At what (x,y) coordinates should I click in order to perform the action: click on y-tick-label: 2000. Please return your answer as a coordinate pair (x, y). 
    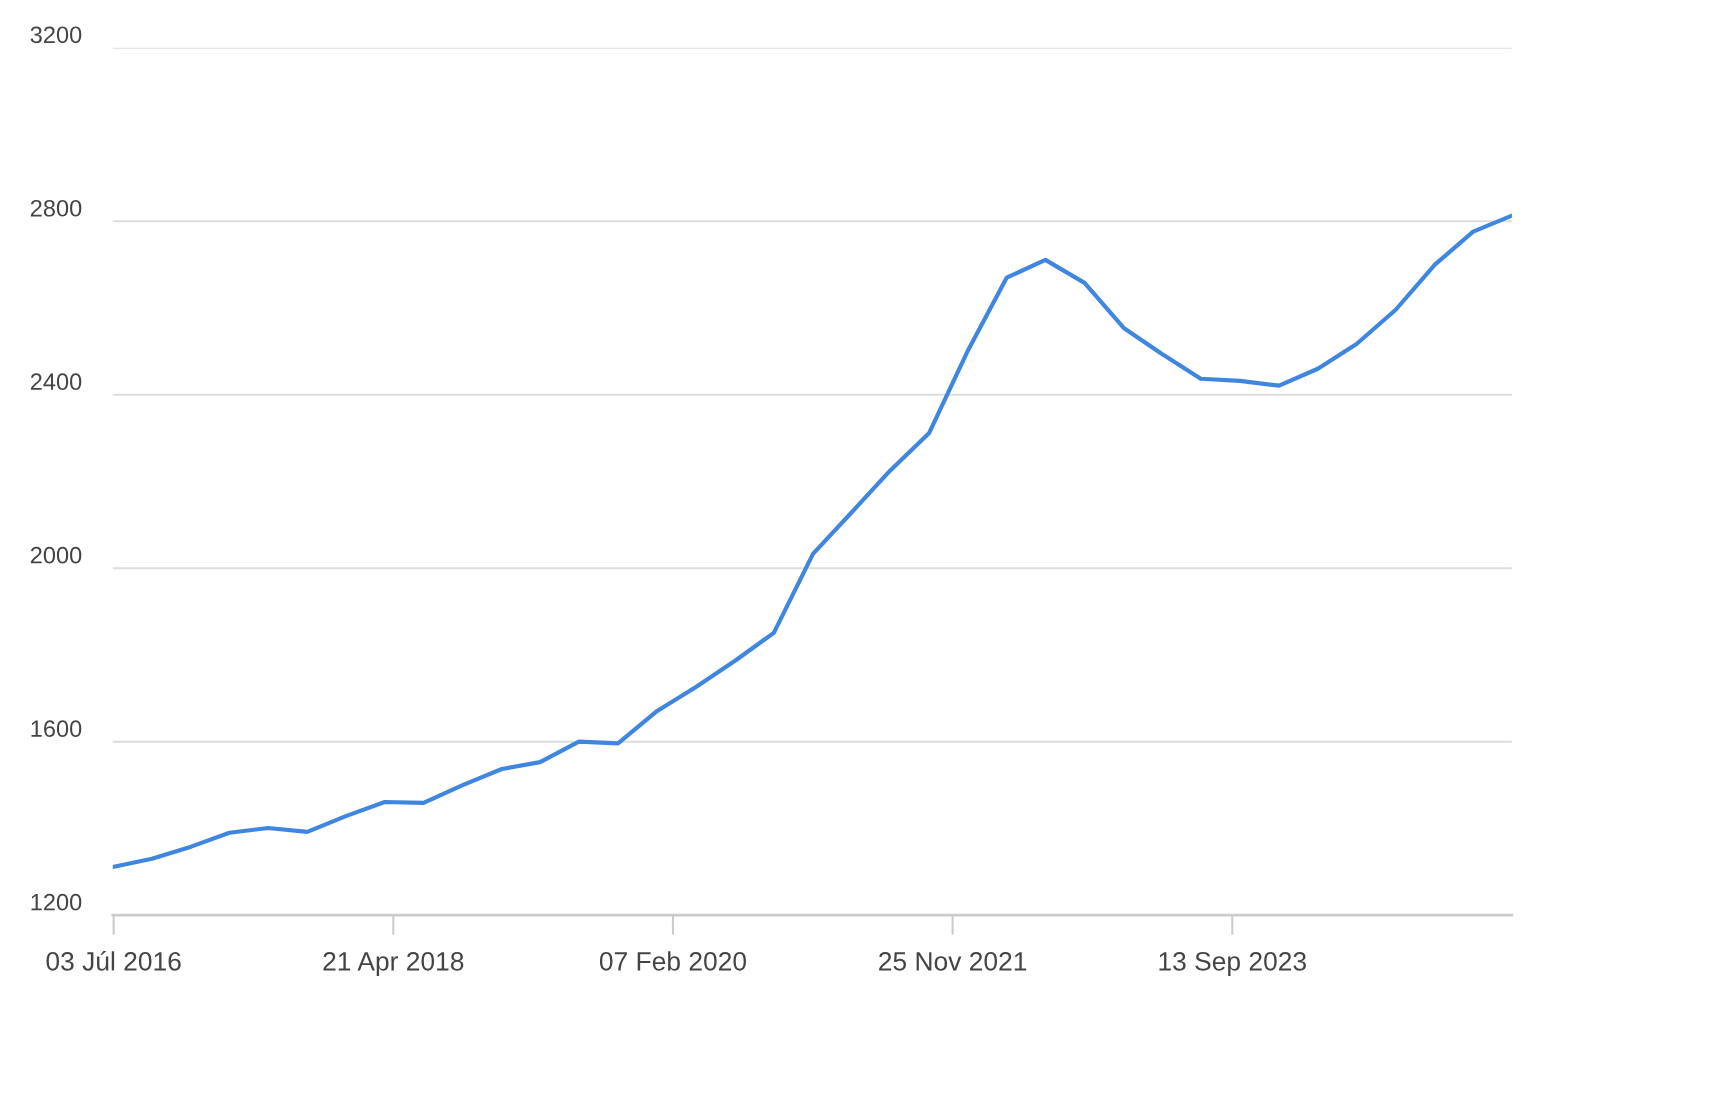
    Looking at the image, I should click on (56, 555).